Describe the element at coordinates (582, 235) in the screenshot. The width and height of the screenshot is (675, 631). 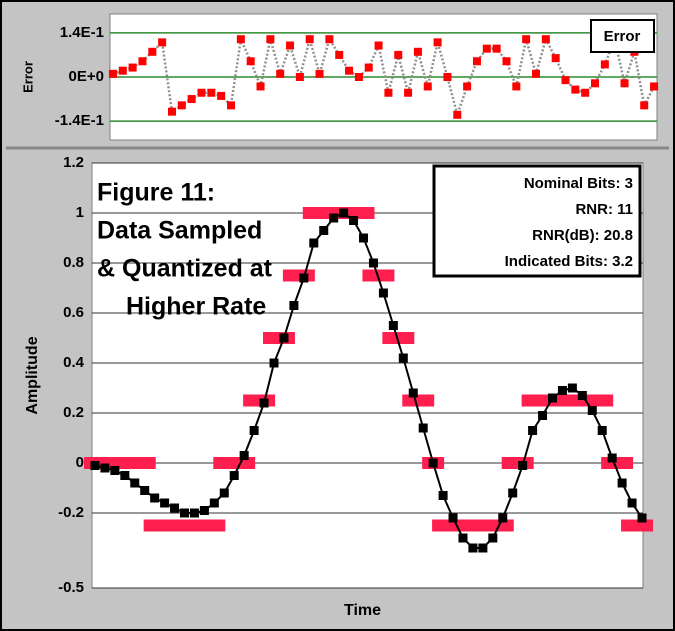
I see `stats-line: RNR(dB): 20.8` at that location.